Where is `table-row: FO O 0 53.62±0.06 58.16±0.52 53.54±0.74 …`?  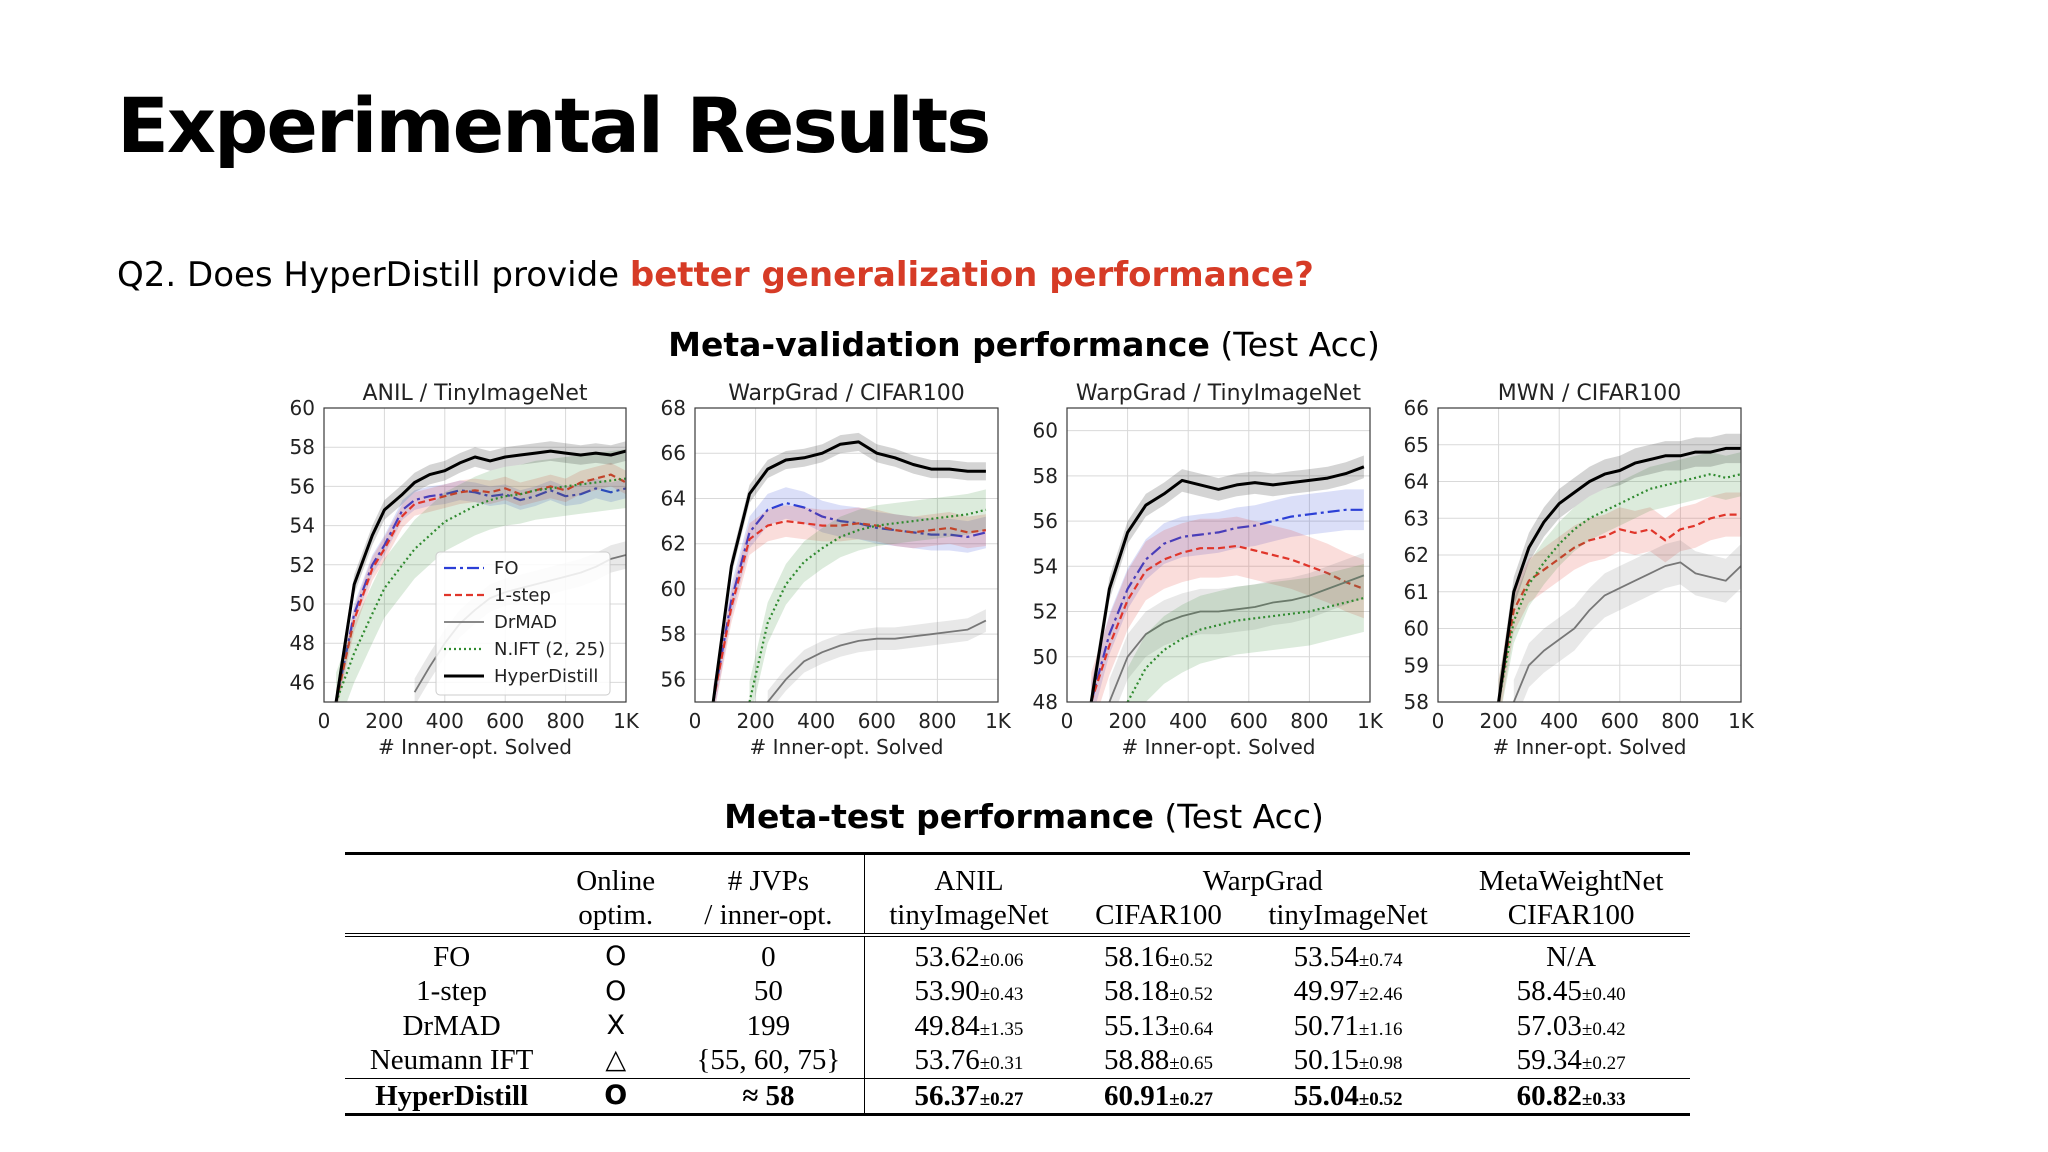
table-row: FO O 0 53.62±0.06 58.16±0.52 53.54±0.74 … is located at coordinates (1017, 954).